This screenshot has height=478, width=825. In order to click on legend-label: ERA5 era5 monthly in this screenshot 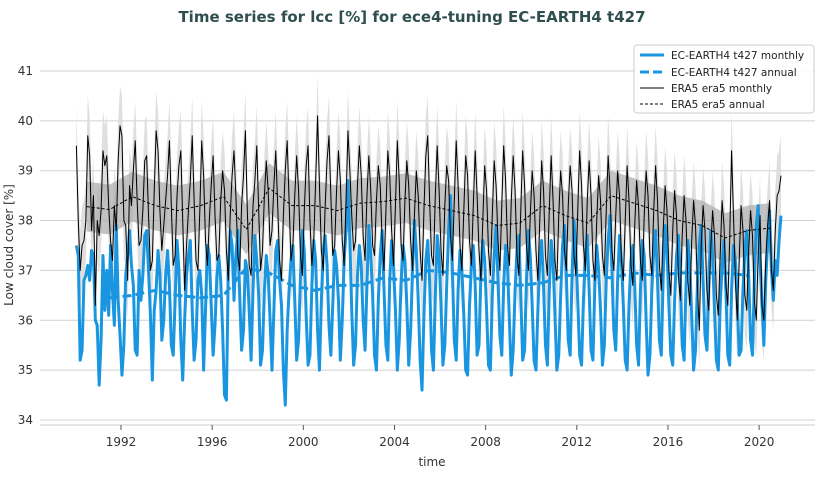, I will do `click(721, 89)`.